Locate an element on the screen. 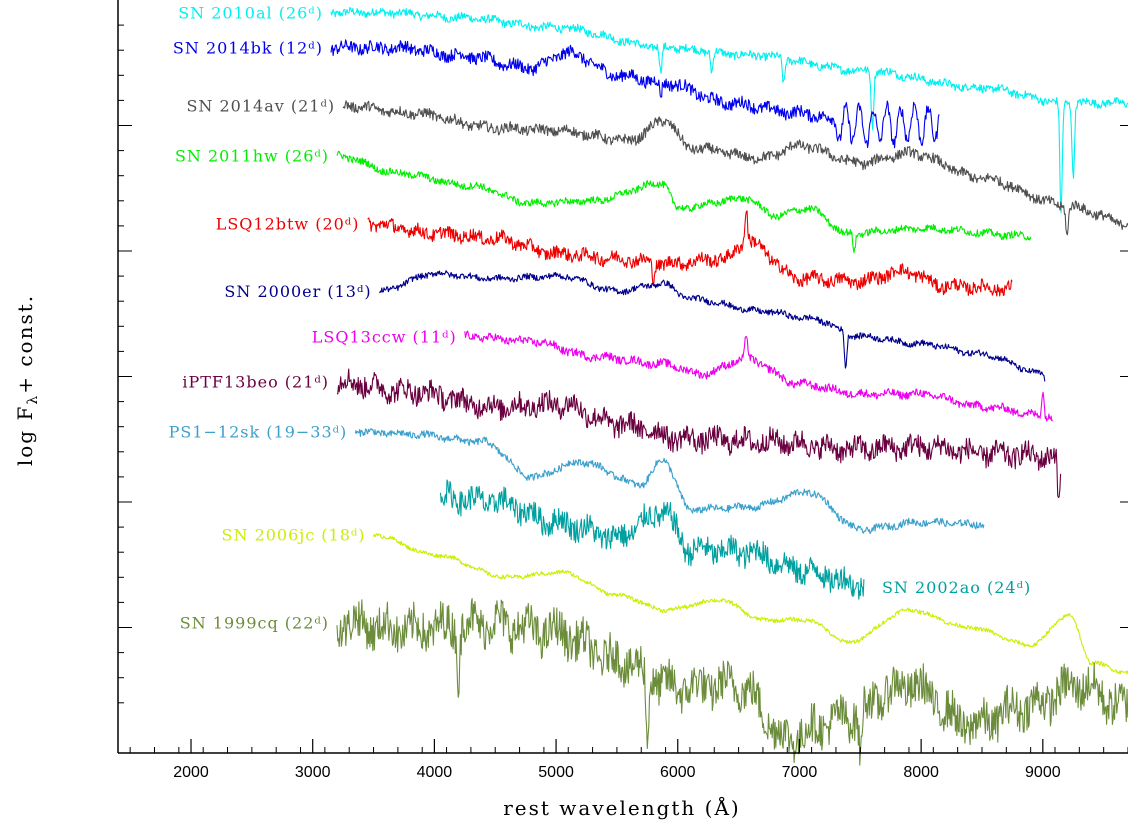 This screenshot has width=1128, height=829. series-label: SN 2011hw (26ᵈ) is located at coordinates (252, 156).